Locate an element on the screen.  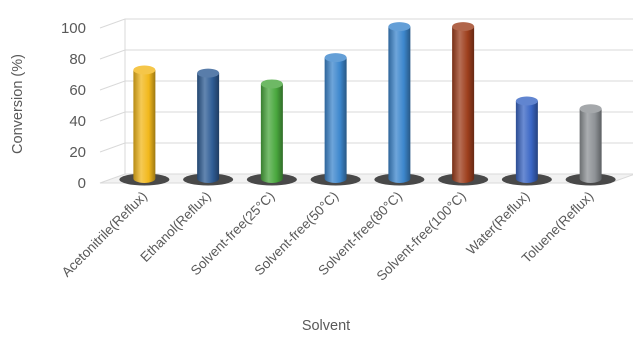
y-tick-label: 20 is located at coordinates (77, 152).